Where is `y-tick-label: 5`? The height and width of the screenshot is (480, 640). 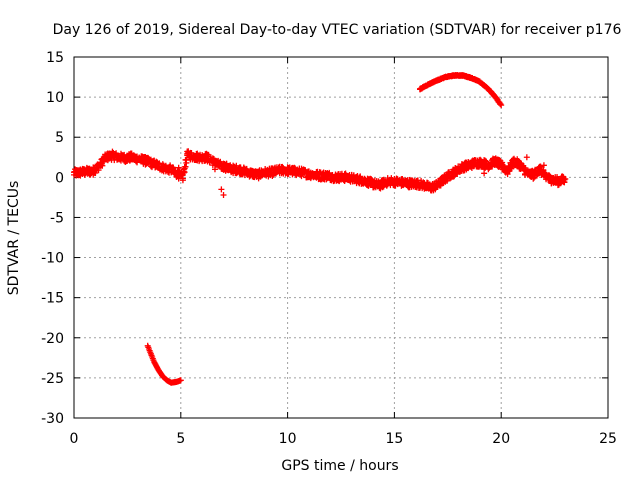
y-tick-label: 5 is located at coordinates (59, 138).